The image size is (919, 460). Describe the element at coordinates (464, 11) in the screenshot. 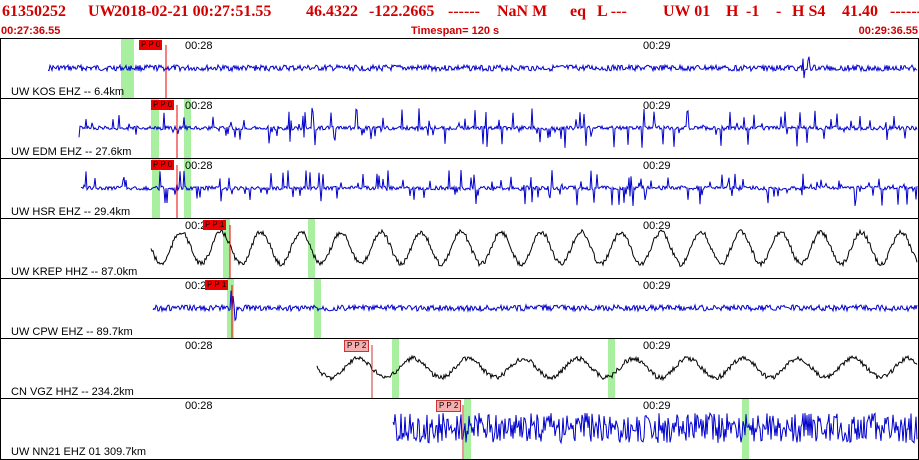

I see `event-depth: ------` at that location.